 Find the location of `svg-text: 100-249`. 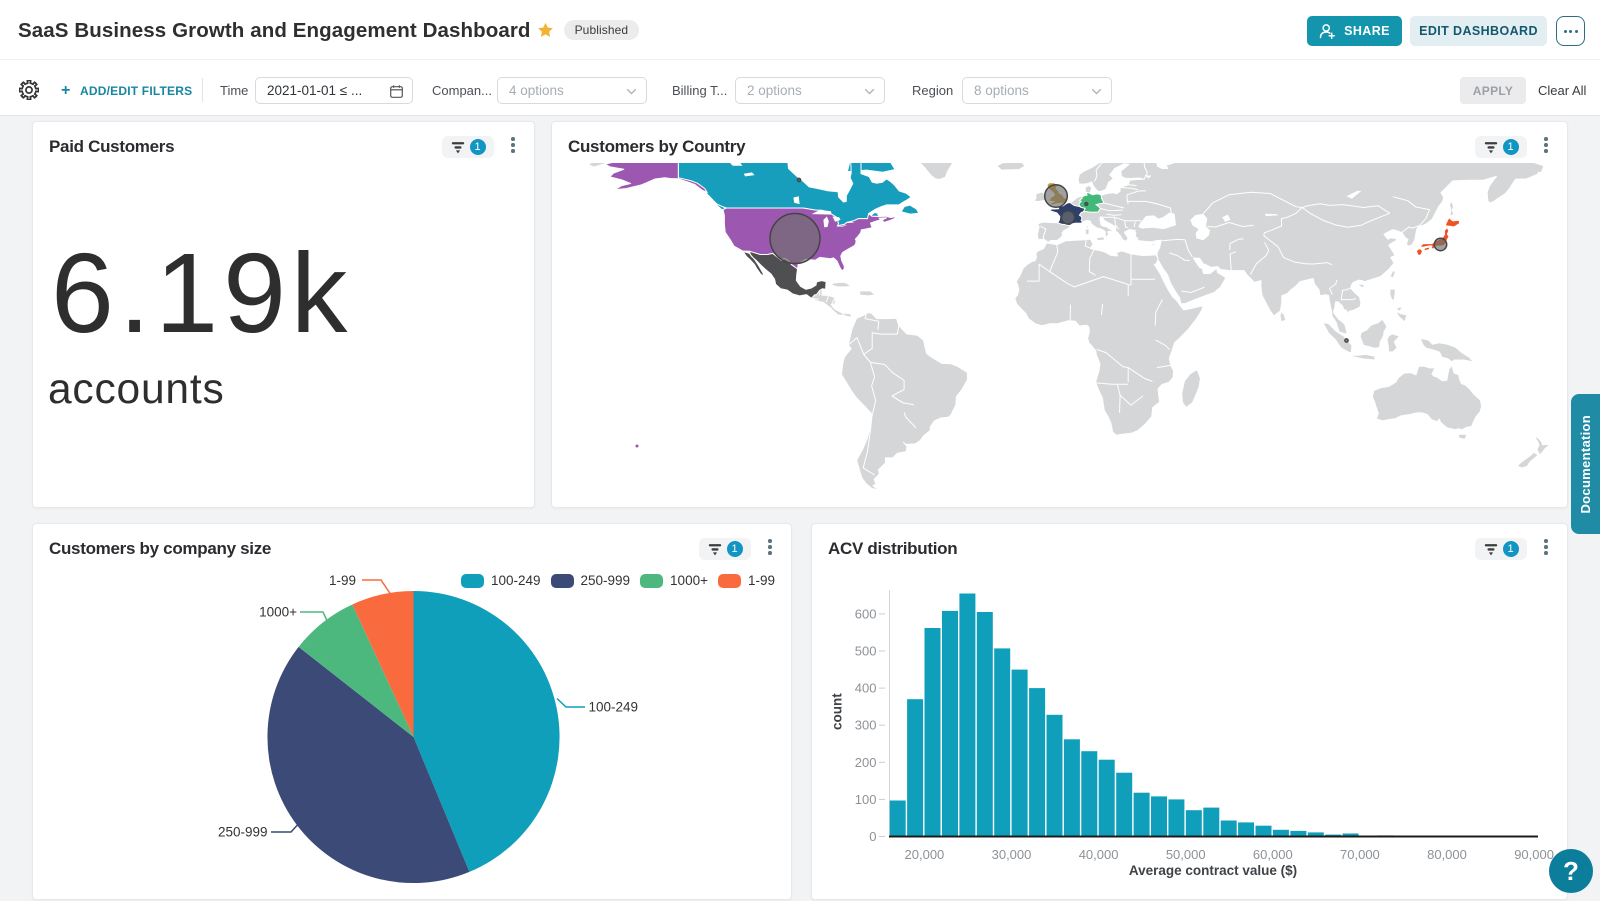

svg-text: 100-249 is located at coordinates (614, 707).